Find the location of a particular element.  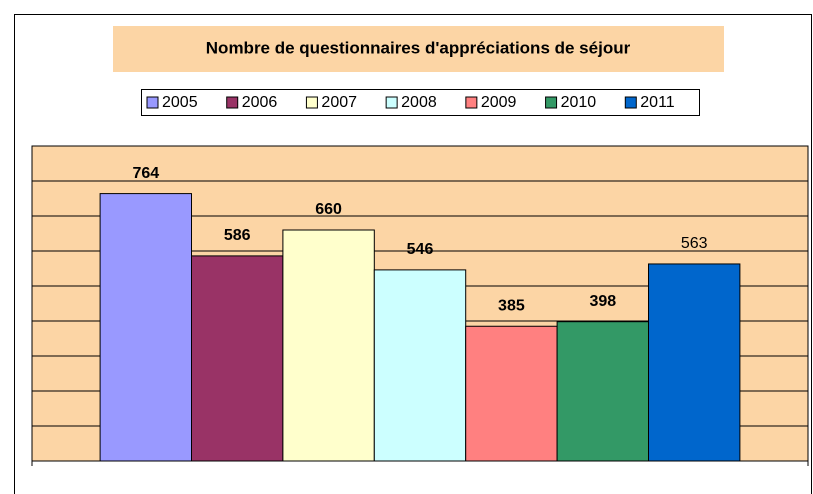

legend-label: 2010 is located at coordinates (579, 102).